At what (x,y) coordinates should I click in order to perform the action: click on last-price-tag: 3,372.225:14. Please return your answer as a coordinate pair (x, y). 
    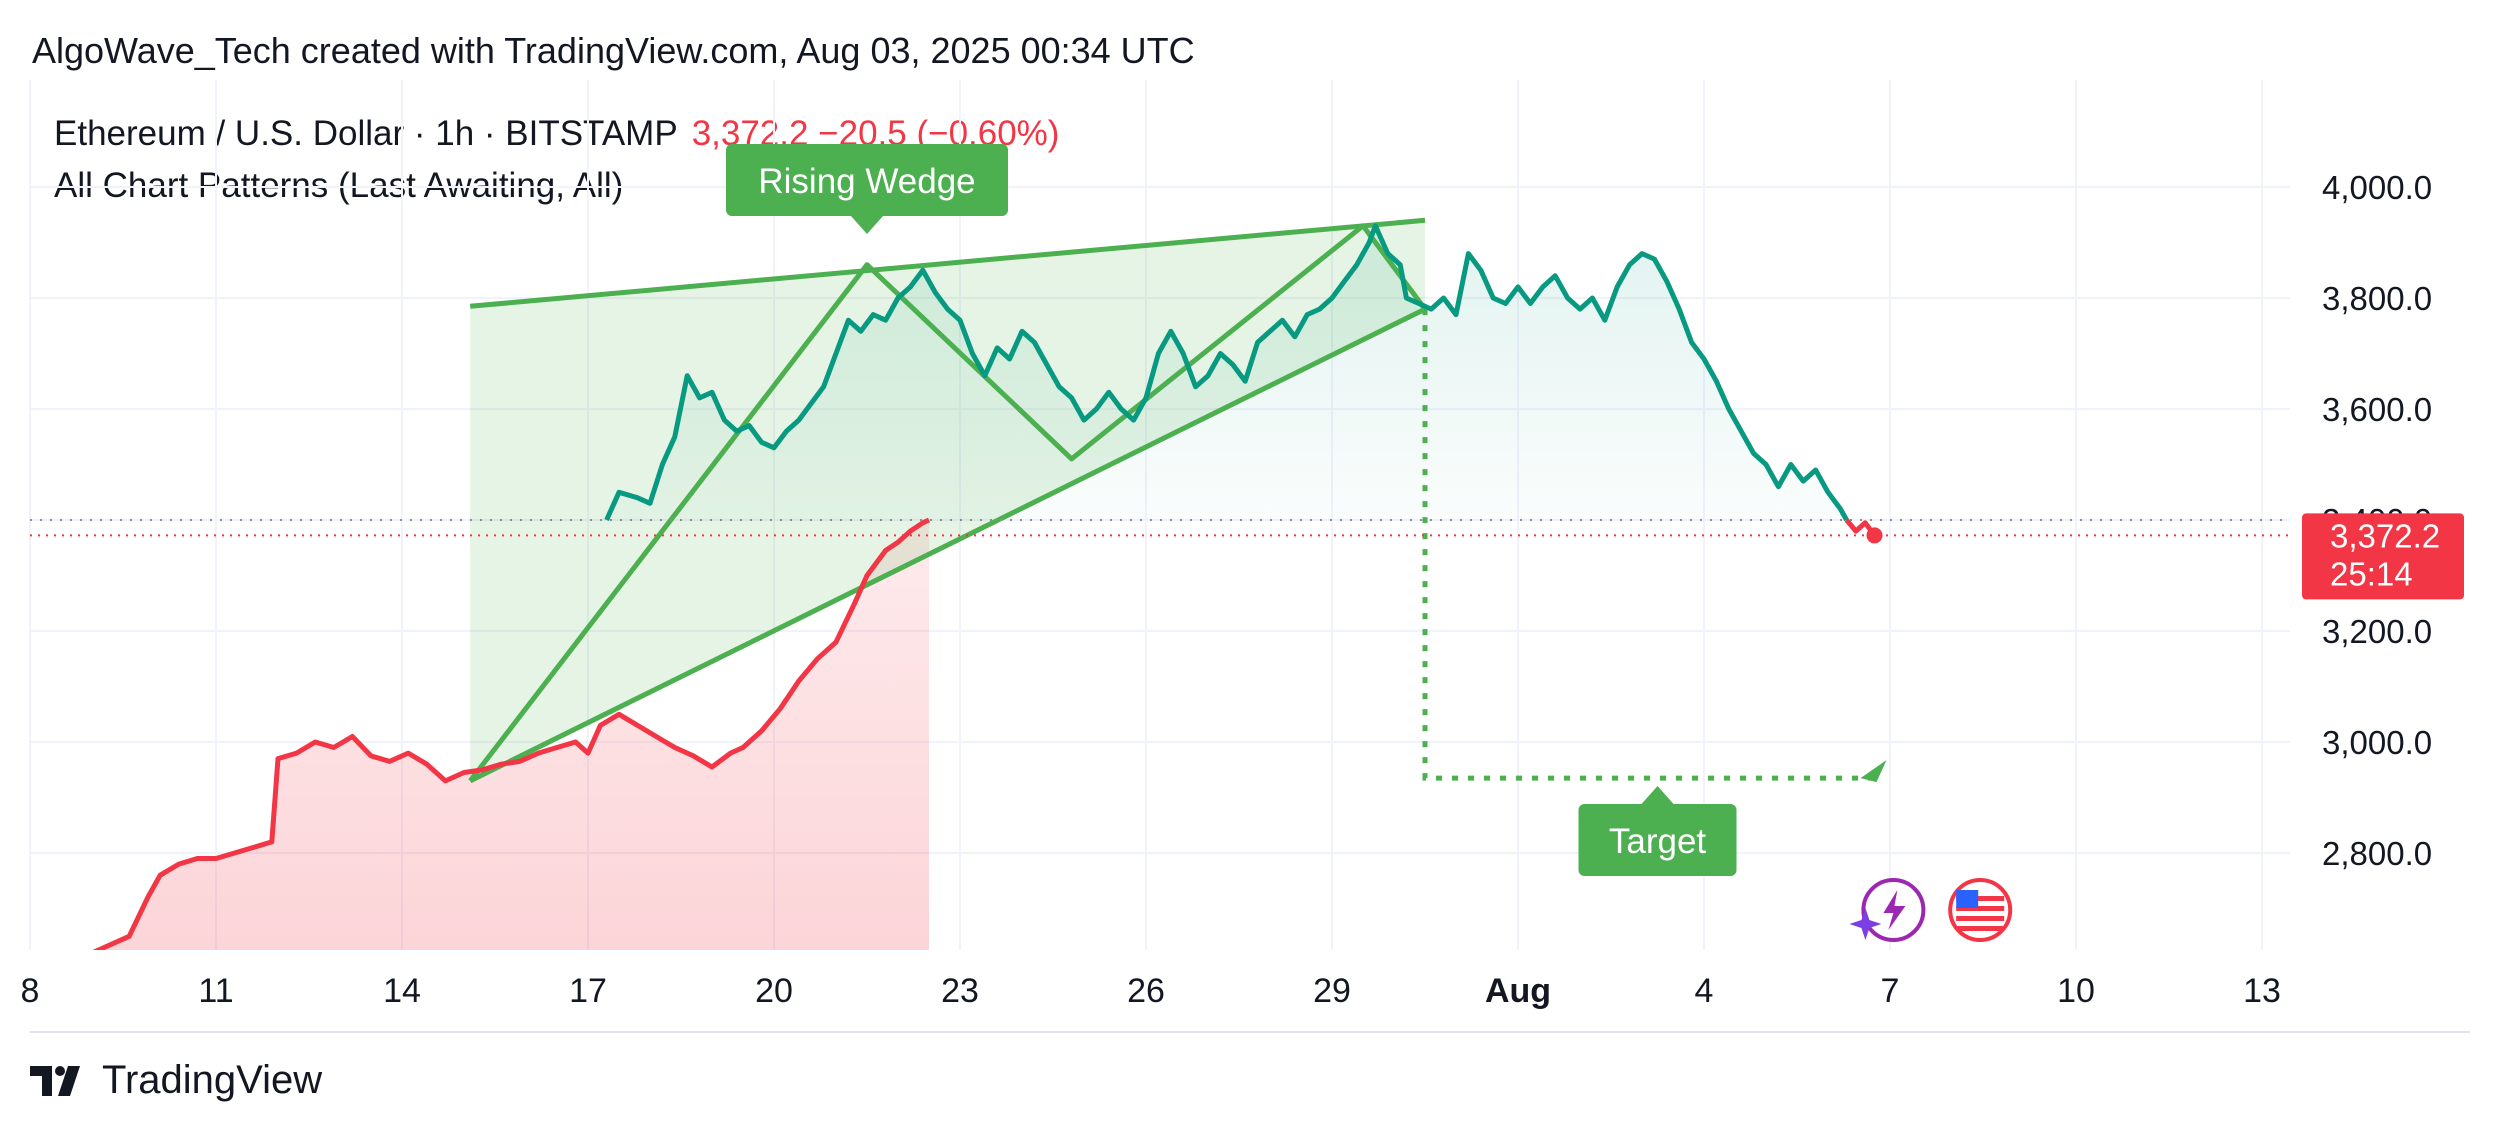
    Looking at the image, I should click on (2383, 556).